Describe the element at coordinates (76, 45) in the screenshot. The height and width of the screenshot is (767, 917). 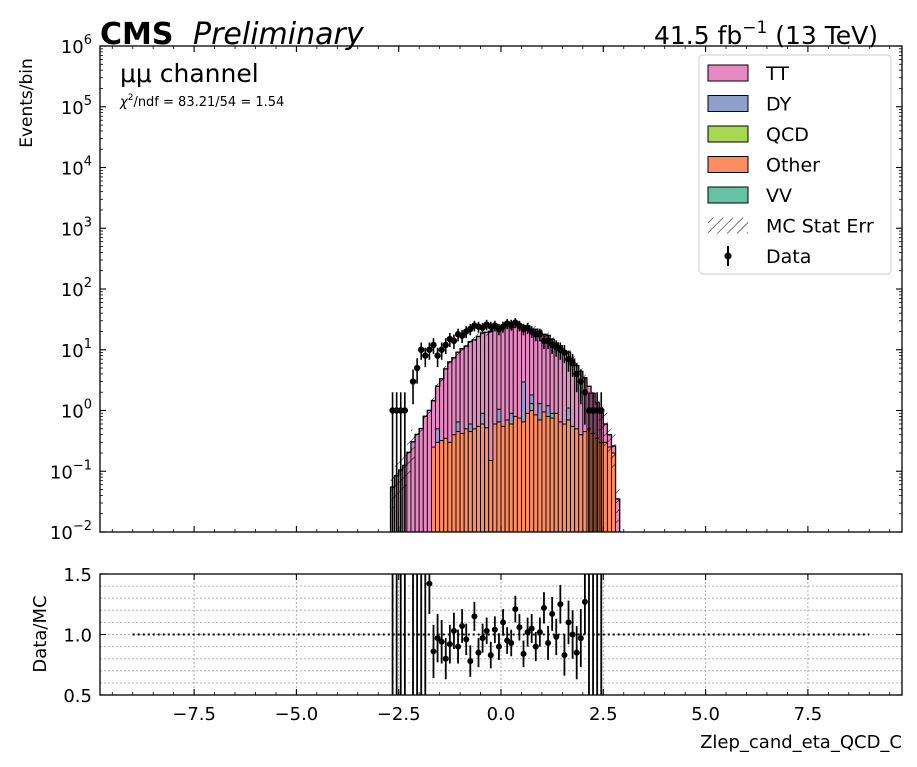
I see `y-tick-label: 10⁶` at that location.